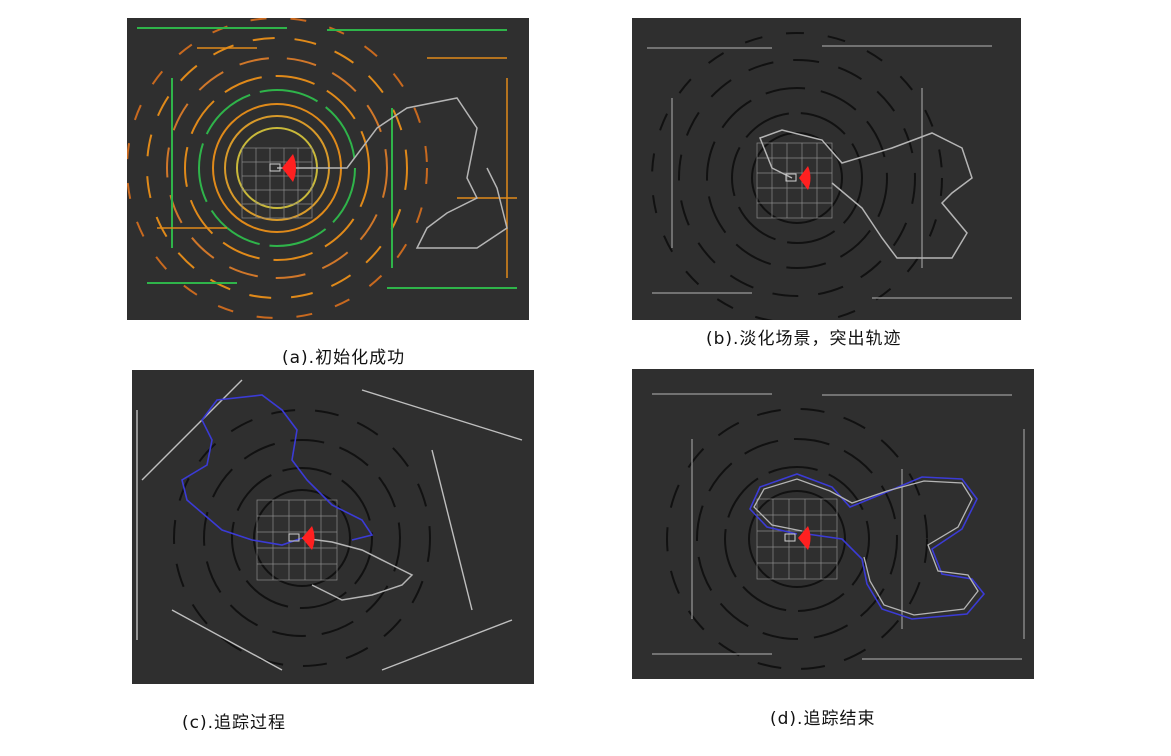 The height and width of the screenshot is (756, 1171). I want to click on panel-a-scene, so click(328, 169).